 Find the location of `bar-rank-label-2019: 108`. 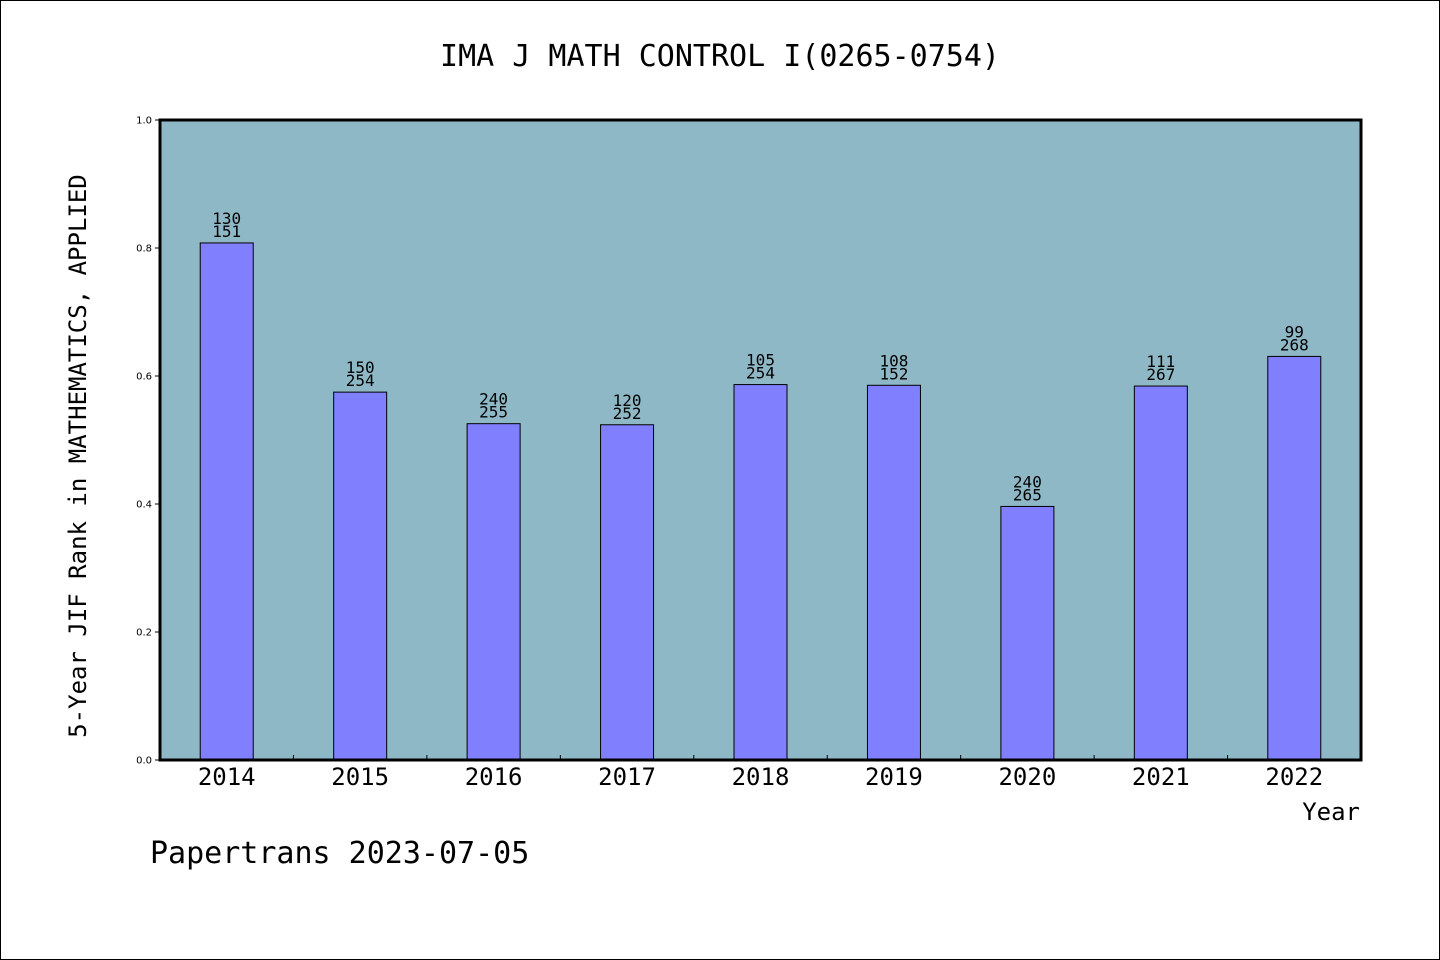

bar-rank-label-2019: 108 is located at coordinates (893, 360).